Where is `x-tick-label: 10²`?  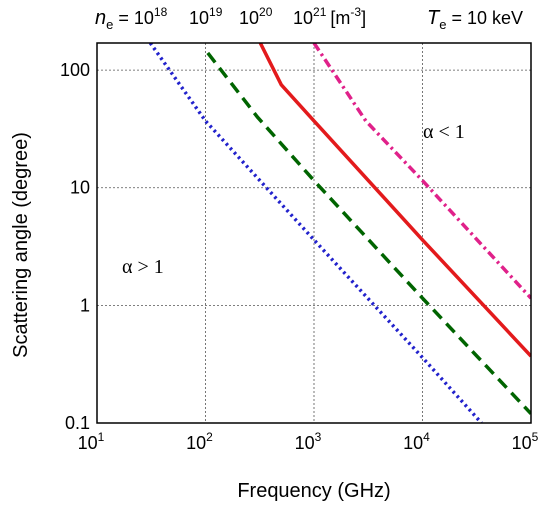
x-tick-label: 10² is located at coordinates (199, 441).